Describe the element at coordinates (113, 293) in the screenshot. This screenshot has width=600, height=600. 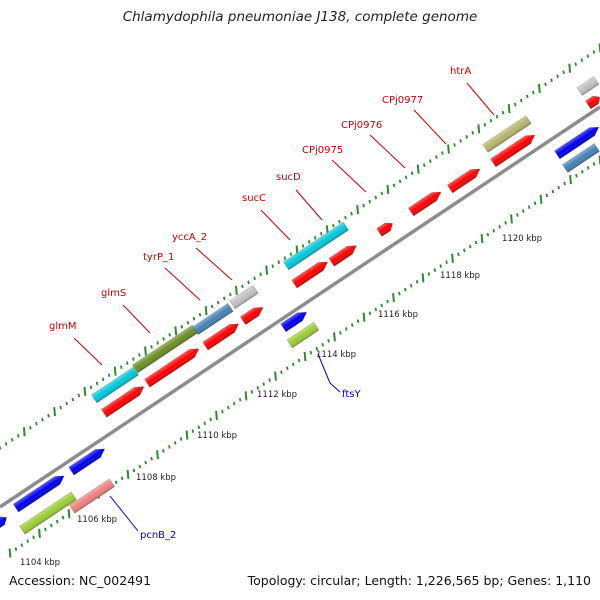
I see `gene-label: glmS` at that location.